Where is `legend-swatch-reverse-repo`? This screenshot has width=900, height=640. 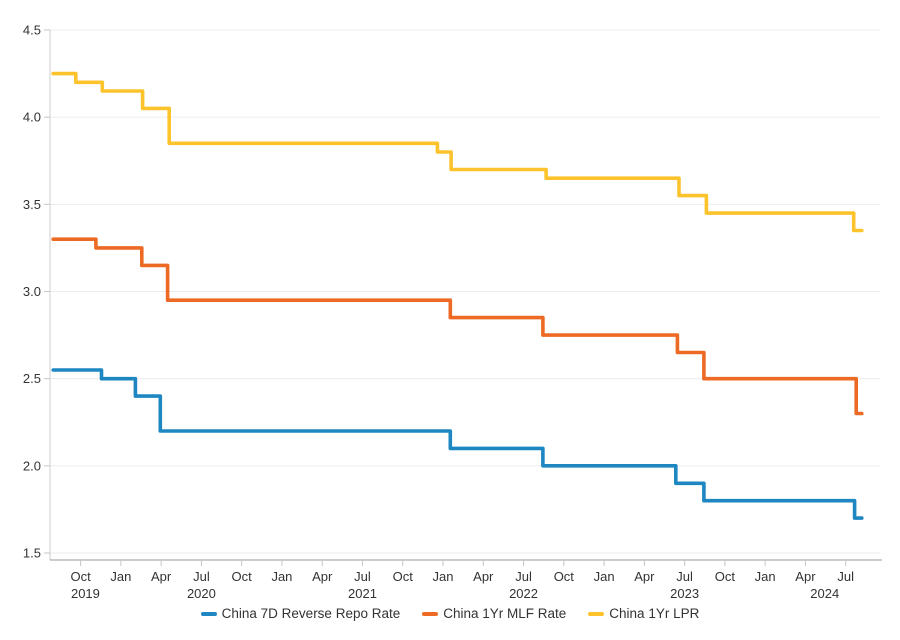 legend-swatch-reverse-repo is located at coordinates (208, 613).